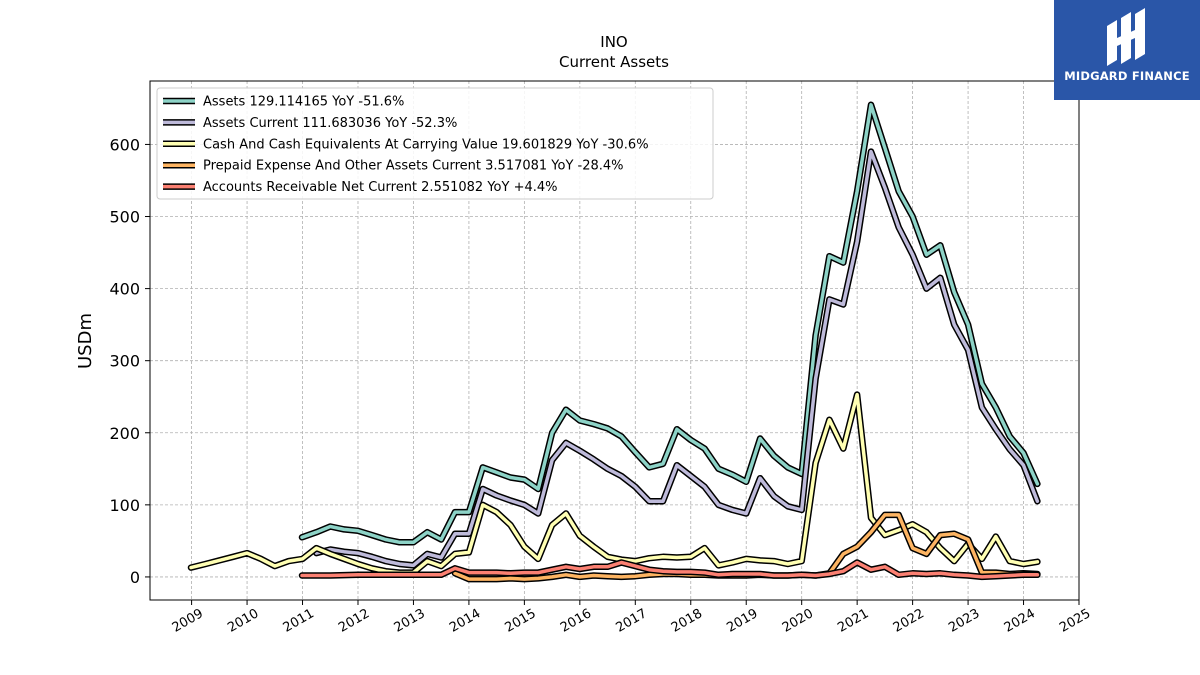  Describe the element at coordinates (124, 505) in the screenshot. I see `y-tick-label: 100` at that location.